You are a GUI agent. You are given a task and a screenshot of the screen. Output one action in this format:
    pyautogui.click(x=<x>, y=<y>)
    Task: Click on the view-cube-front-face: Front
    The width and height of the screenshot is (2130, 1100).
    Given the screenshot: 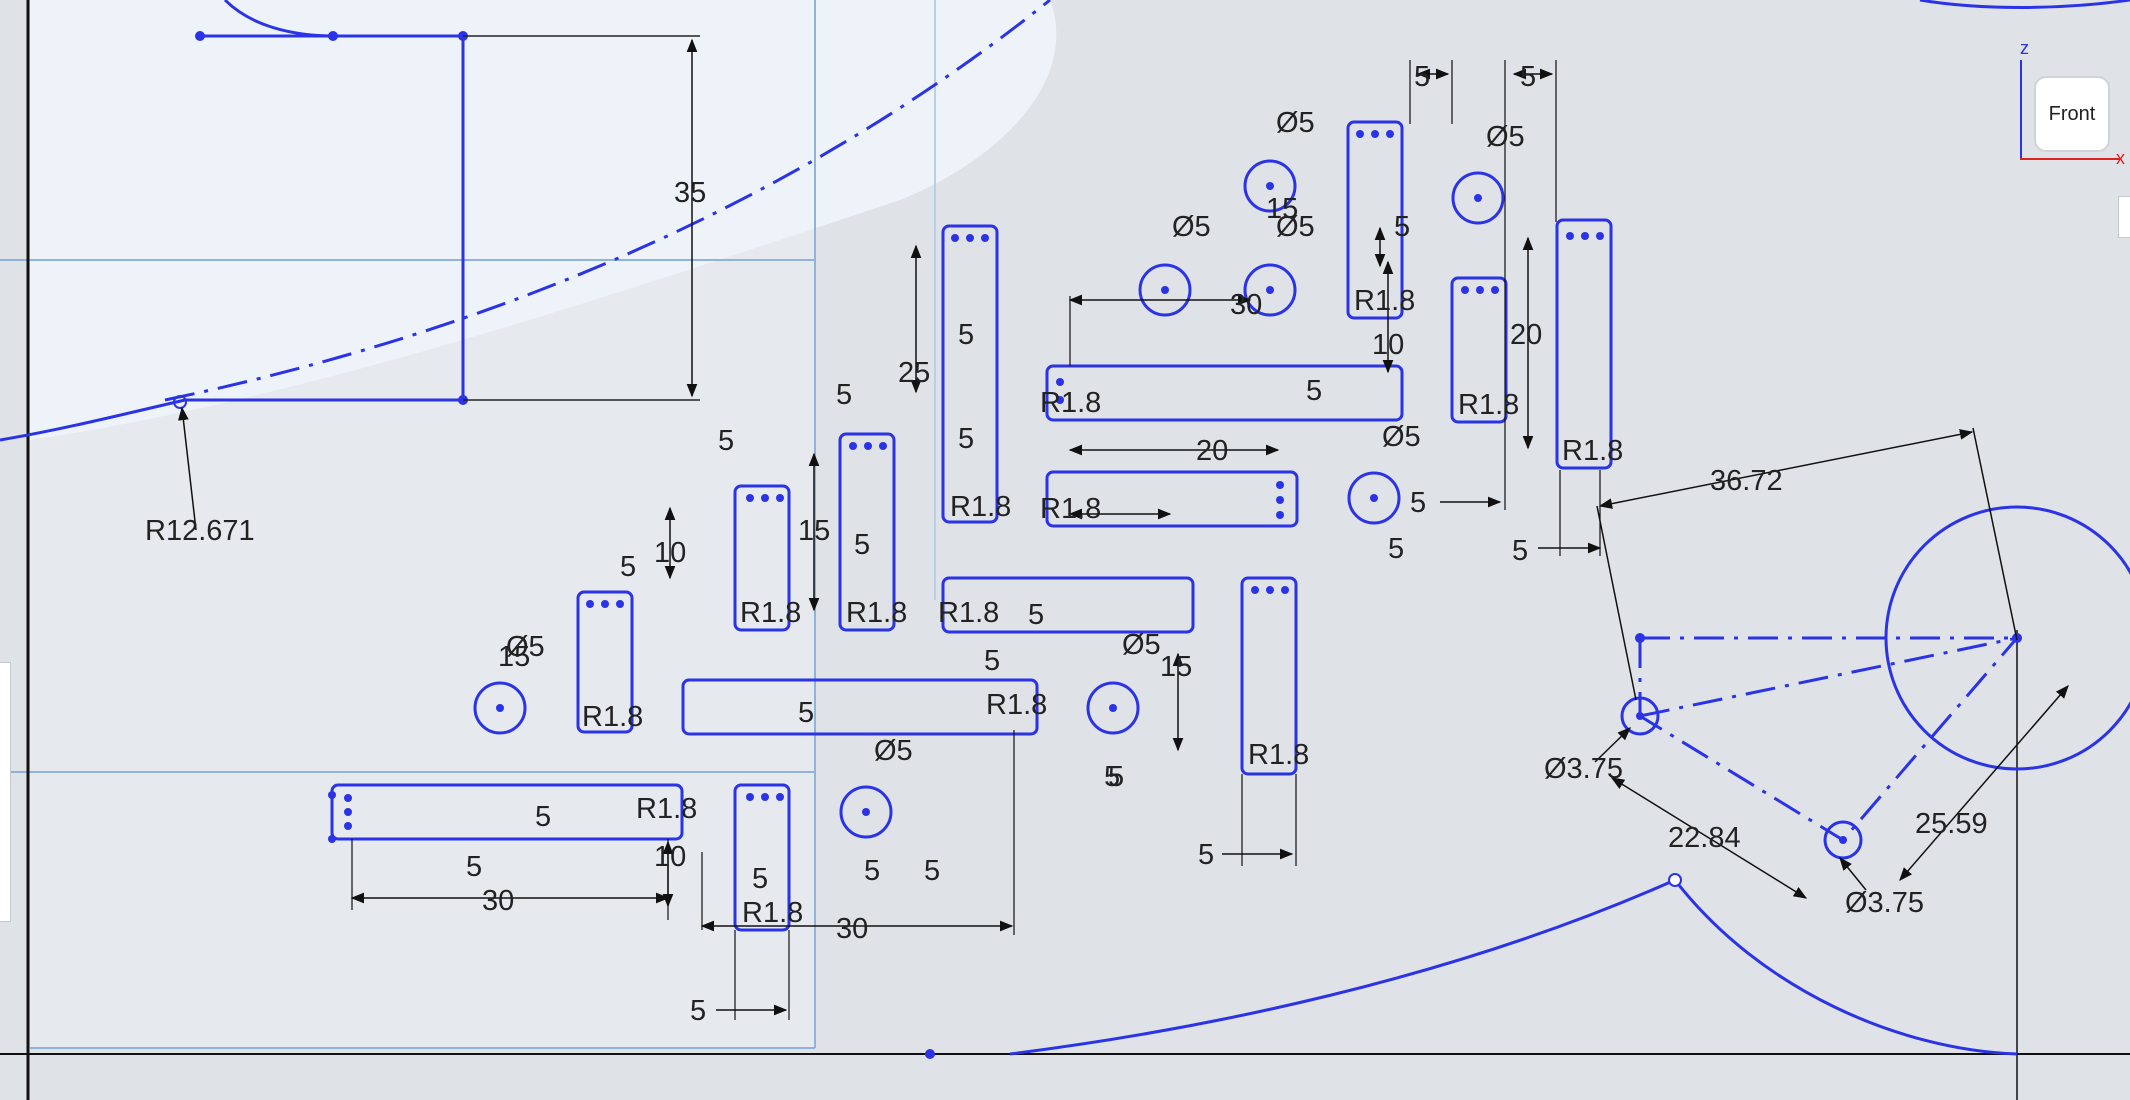 What is the action you would take?
    pyautogui.click(x=2072, y=114)
    